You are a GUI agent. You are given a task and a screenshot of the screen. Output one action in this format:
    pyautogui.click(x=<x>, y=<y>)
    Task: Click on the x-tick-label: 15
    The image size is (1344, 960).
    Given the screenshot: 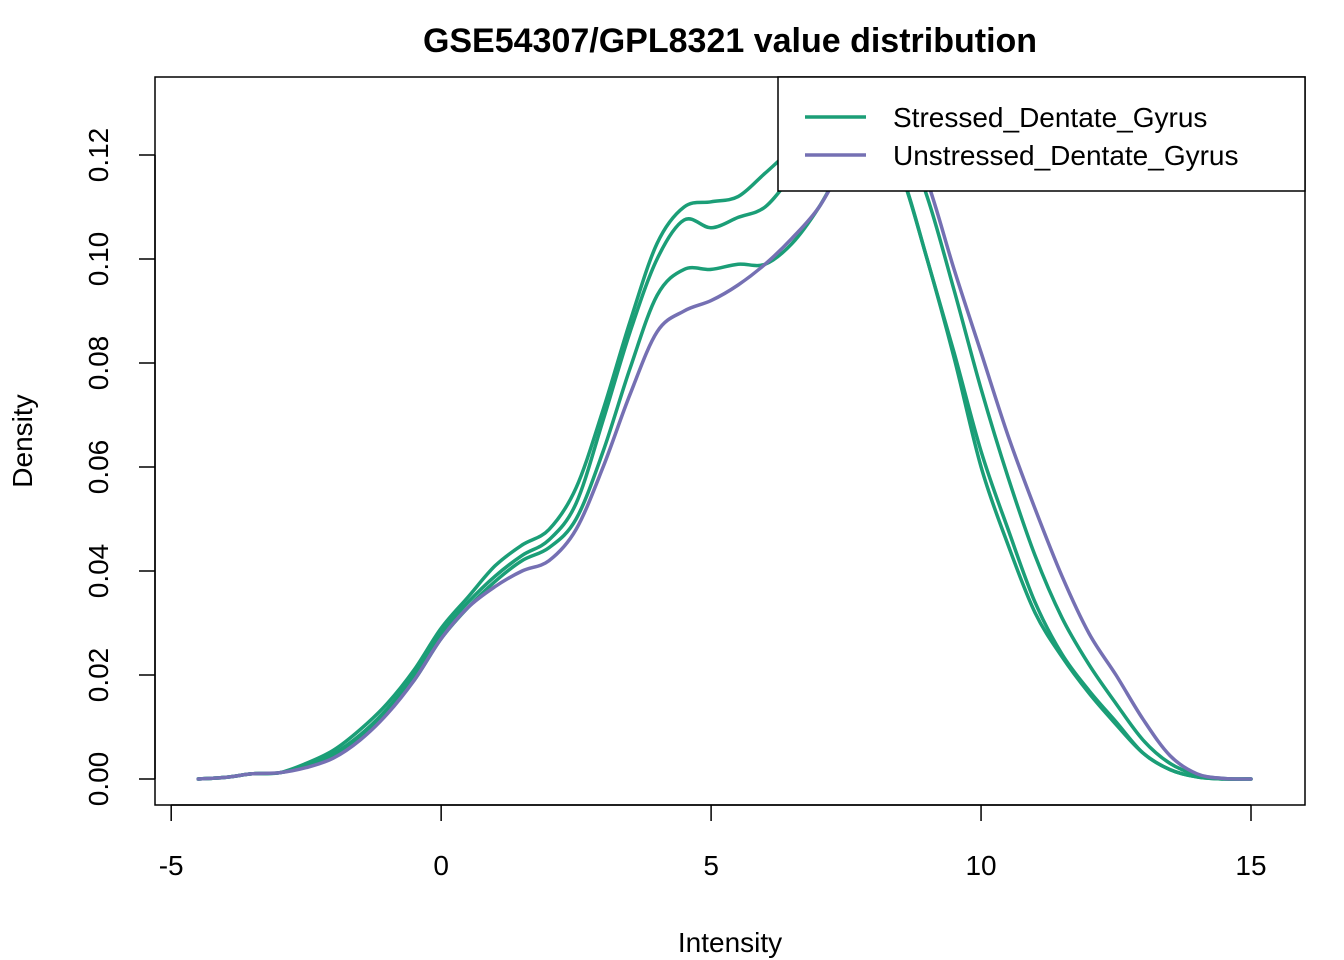 What is the action you would take?
    pyautogui.click(x=1250, y=865)
    